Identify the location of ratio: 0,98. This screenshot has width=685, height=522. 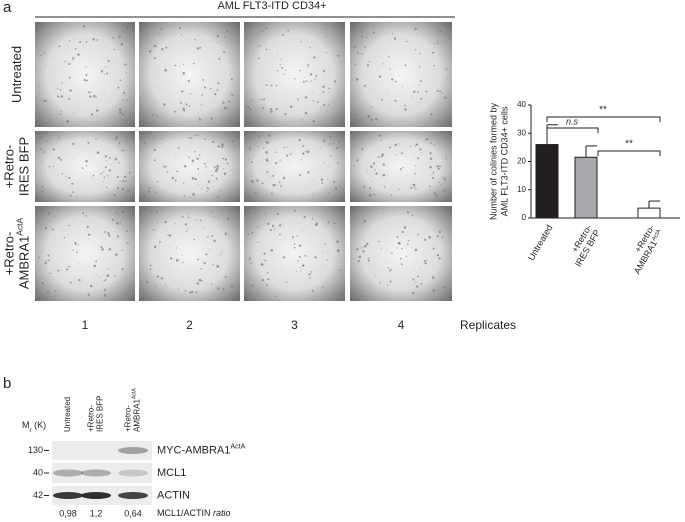
(68, 513).